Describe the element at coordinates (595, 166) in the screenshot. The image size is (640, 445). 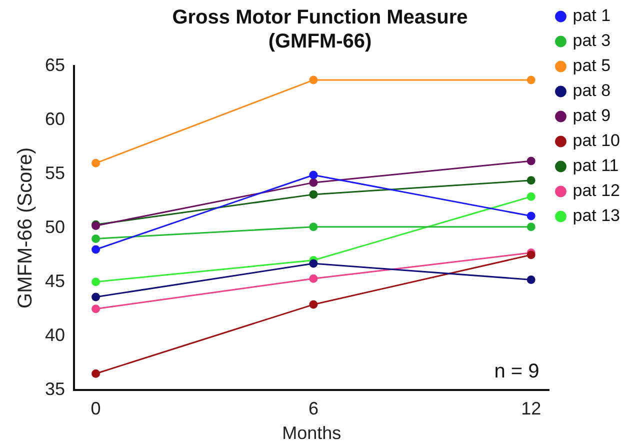
I see `legend-label: pat 11` at that location.